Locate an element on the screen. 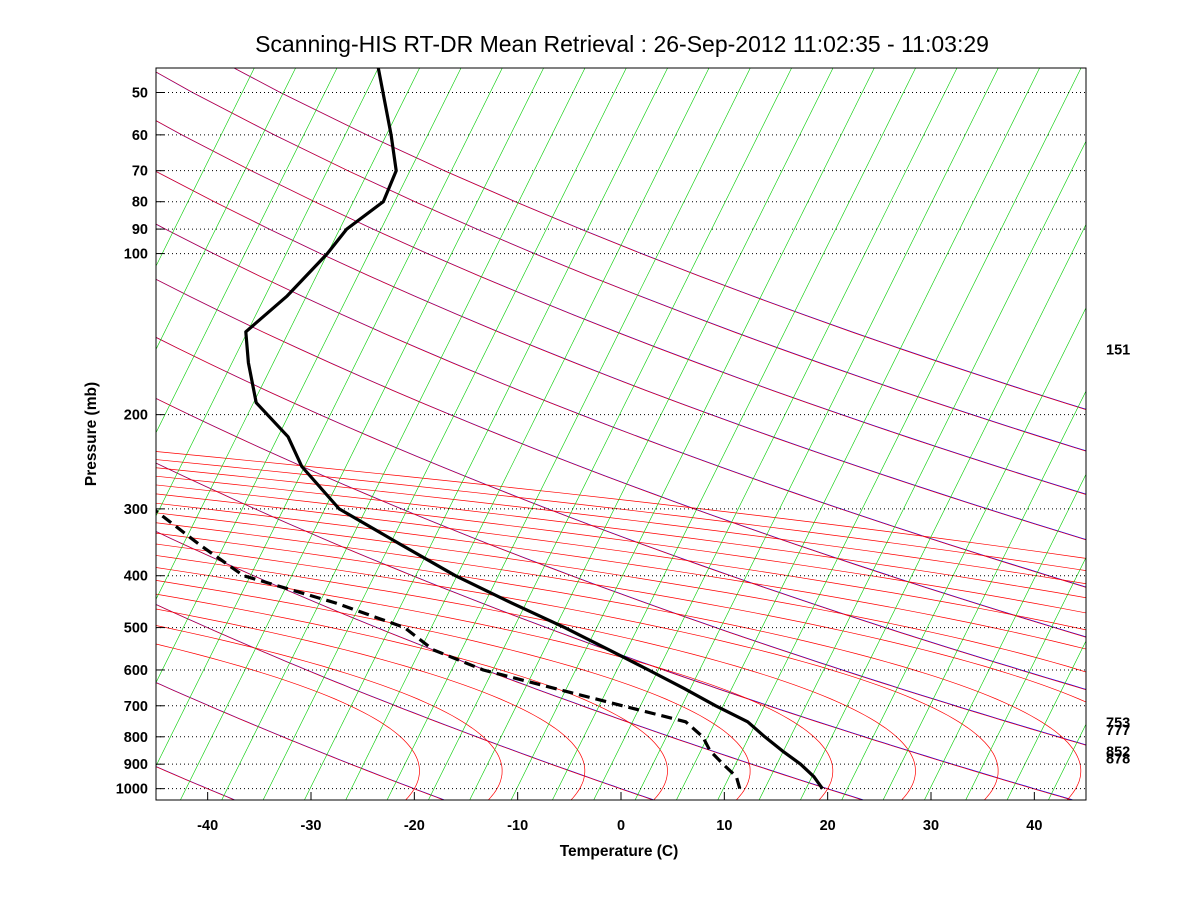  y-tick-label: 900 is located at coordinates (136, 765).